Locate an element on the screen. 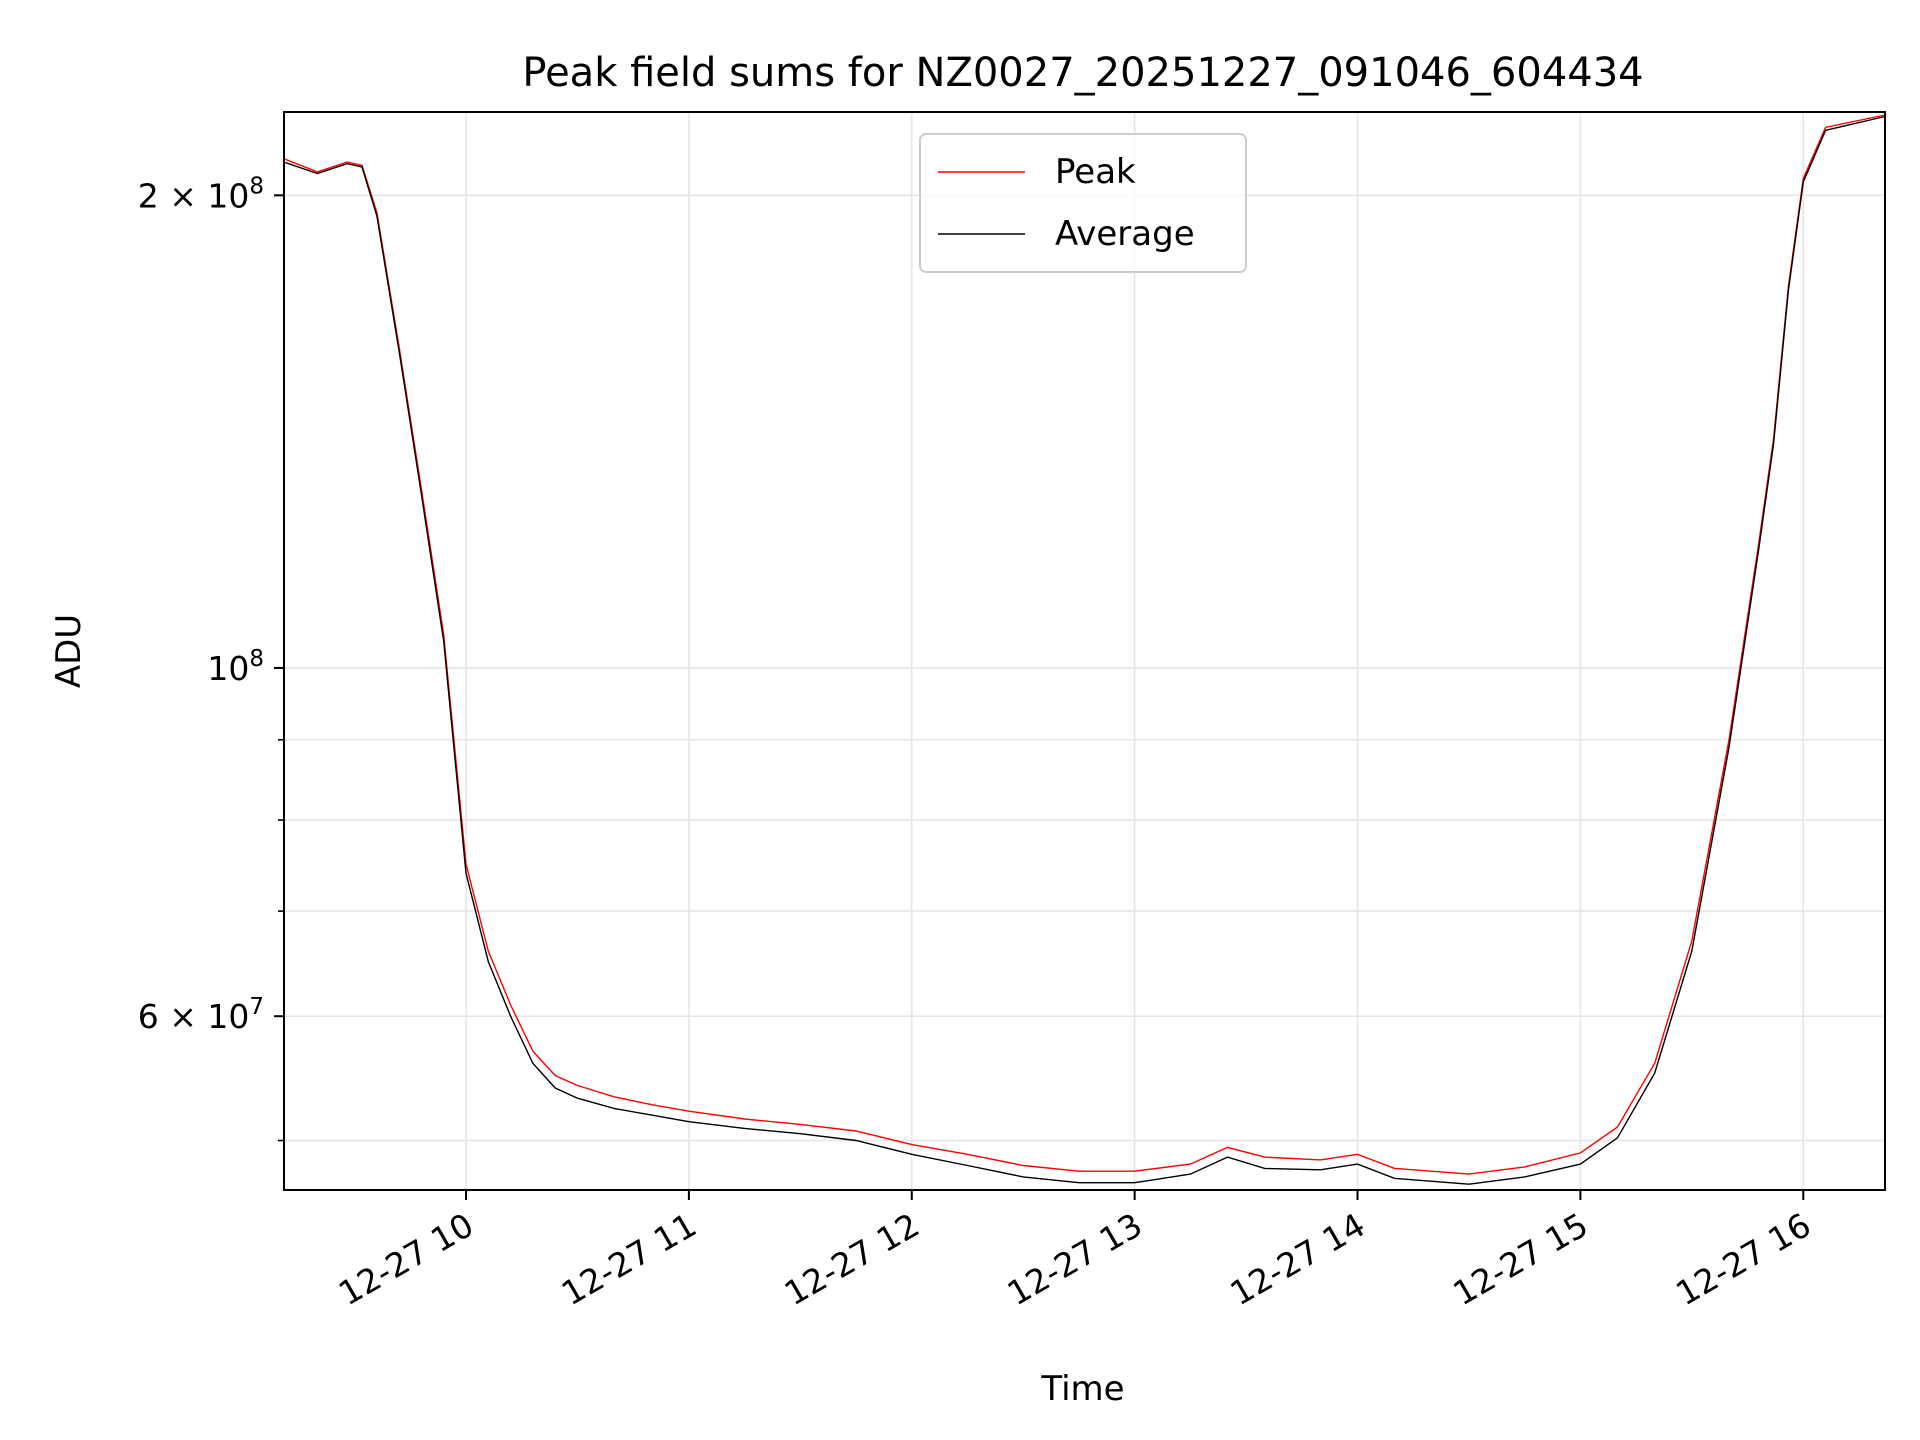 The image size is (1920, 1440). y-tick-label: 108 is located at coordinates (235, 667).